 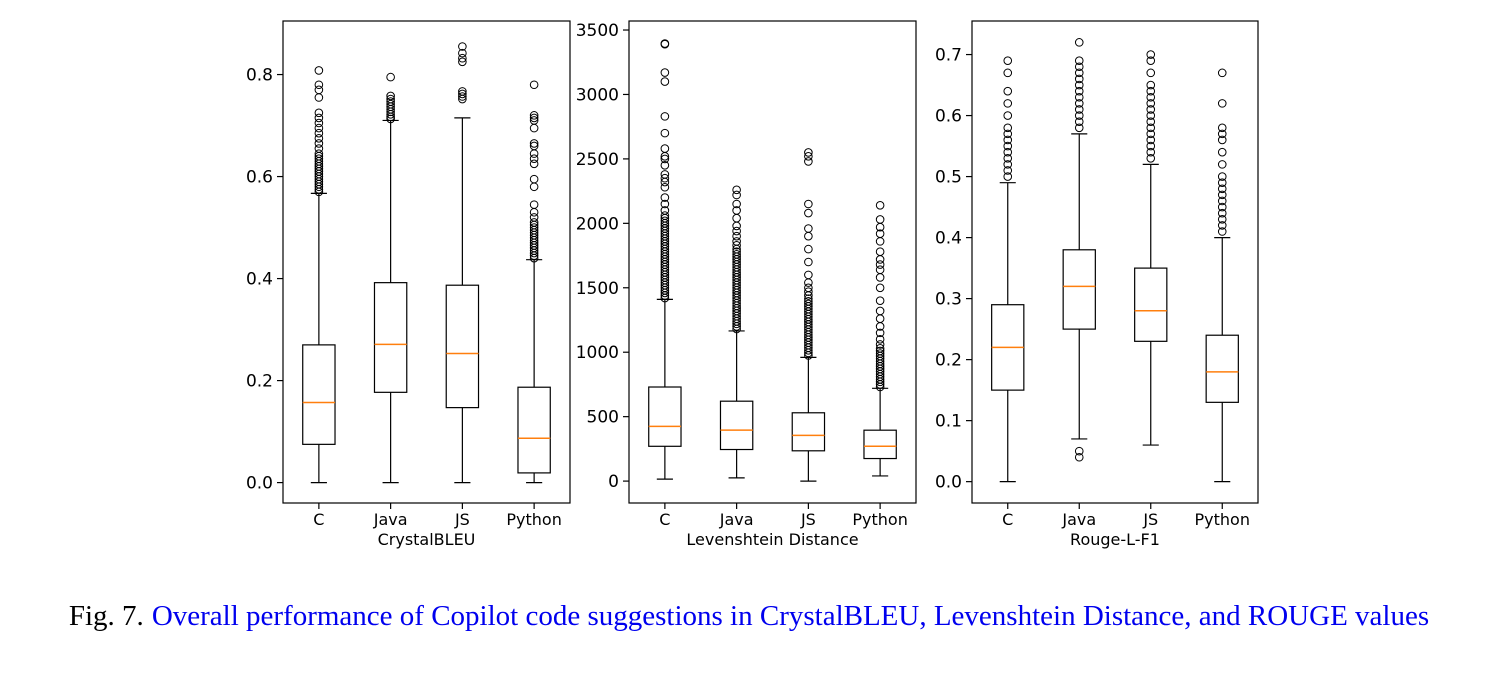 I want to click on y-tick-label: 0.0, so click(x=259, y=484).